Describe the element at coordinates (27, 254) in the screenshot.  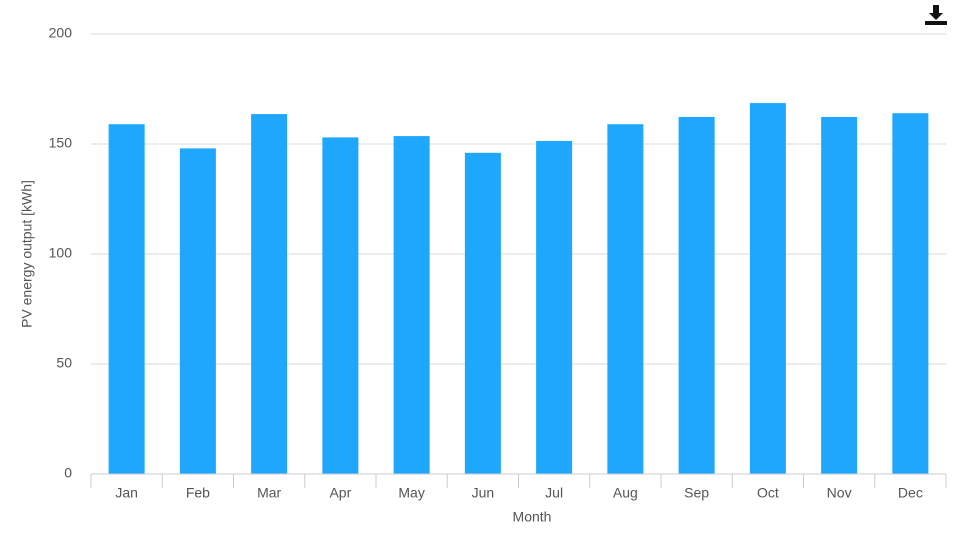
I see `y-axis-label: PV energy output [kWh]` at that location.